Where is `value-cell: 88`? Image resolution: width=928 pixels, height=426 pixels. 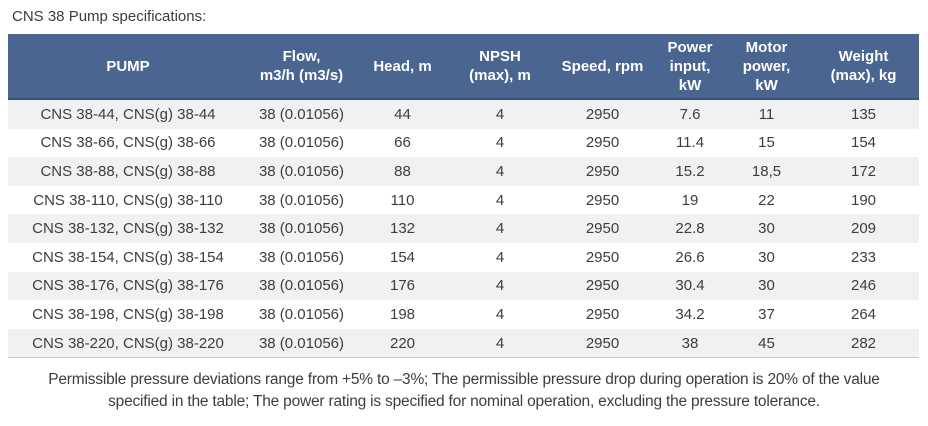 value-cell: 88 is located at coordinates (402, 171).